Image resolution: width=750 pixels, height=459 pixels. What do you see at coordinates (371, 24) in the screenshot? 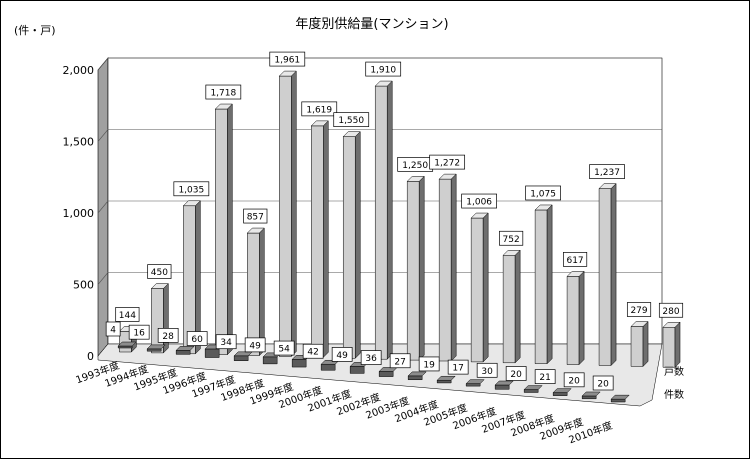
I see `chart-title: 年度別供給量(マンション)` at bounding box center [371, 24].